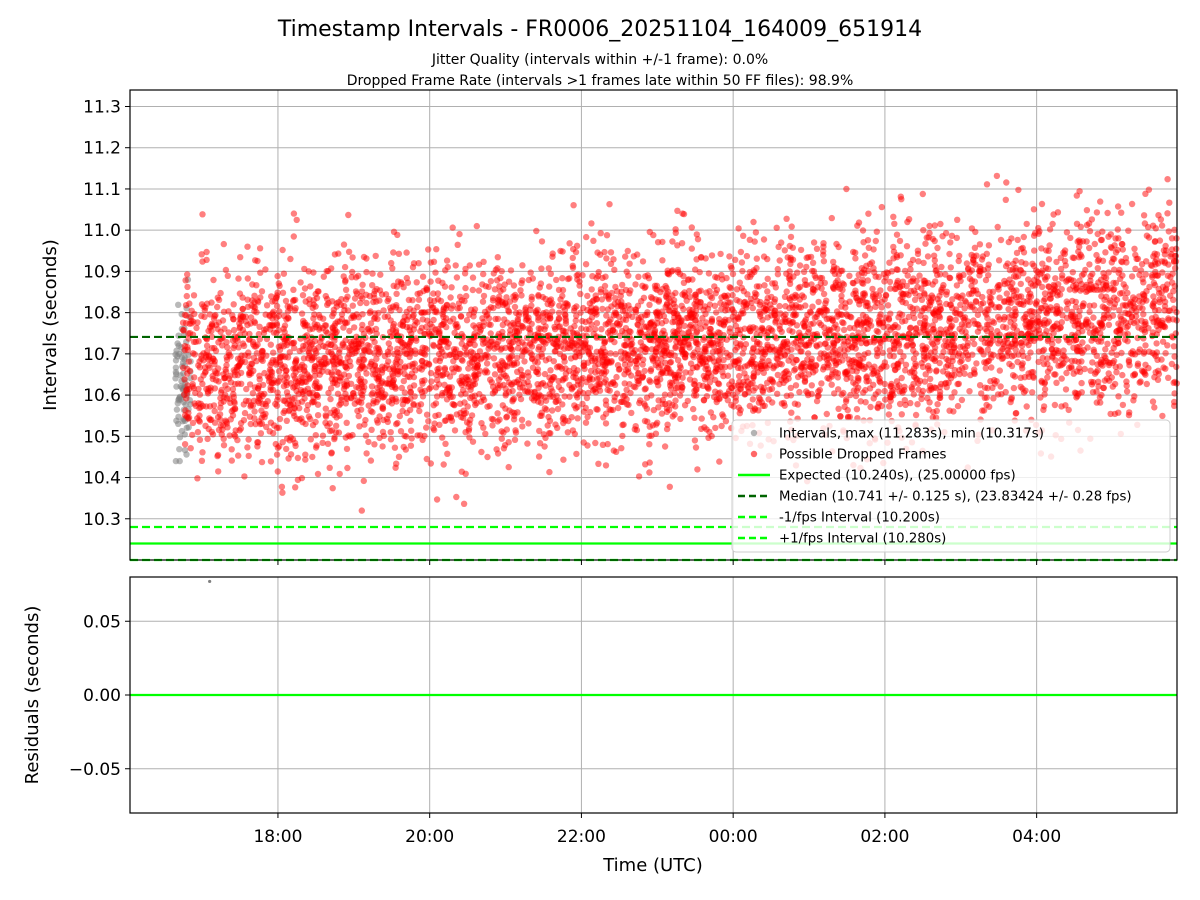  Describe the element at coordinates (177, 403) in the screenshot. I see `interval-point` at that location.